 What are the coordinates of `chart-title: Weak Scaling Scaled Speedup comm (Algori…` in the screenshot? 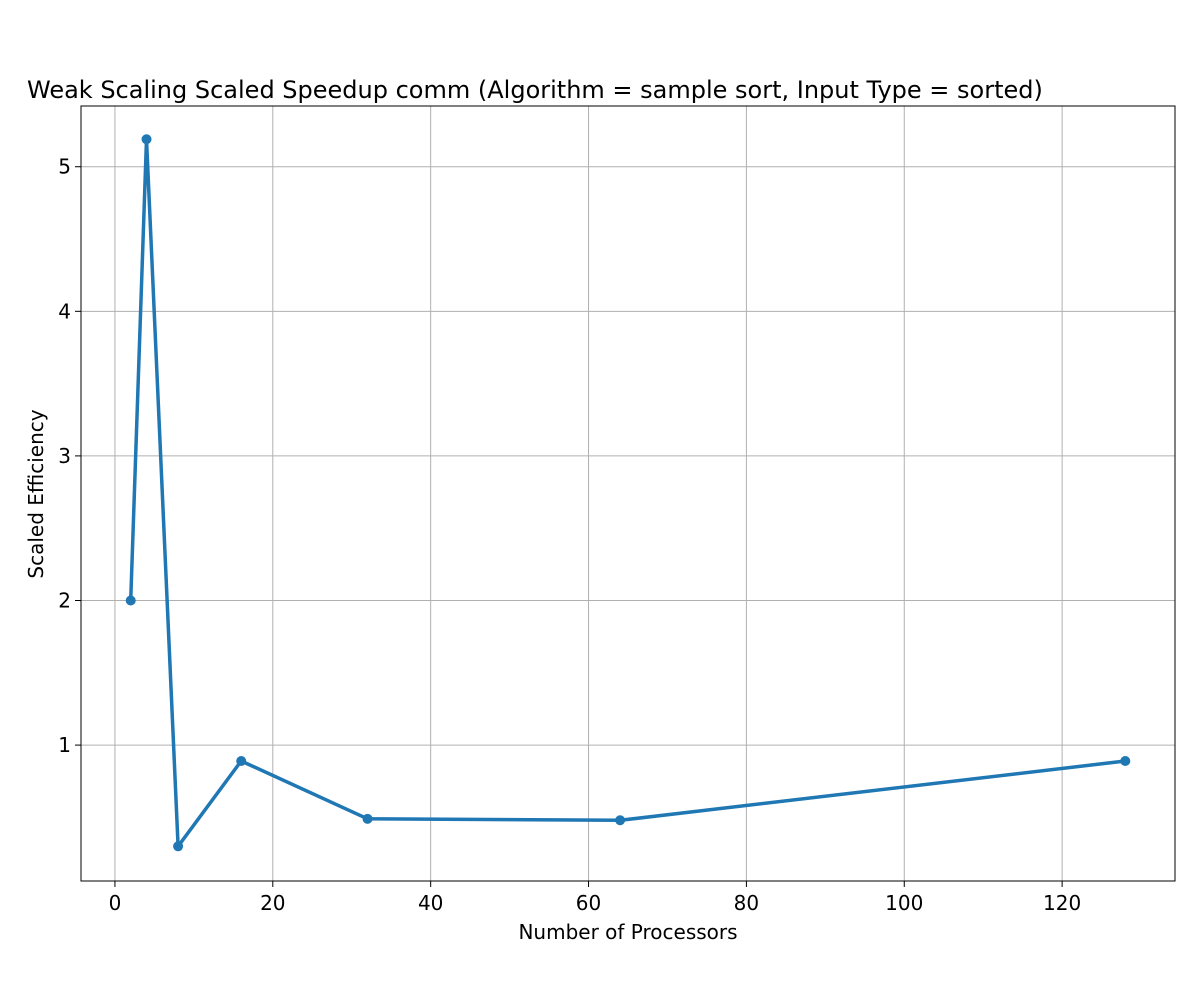 It's located at (535, 90).